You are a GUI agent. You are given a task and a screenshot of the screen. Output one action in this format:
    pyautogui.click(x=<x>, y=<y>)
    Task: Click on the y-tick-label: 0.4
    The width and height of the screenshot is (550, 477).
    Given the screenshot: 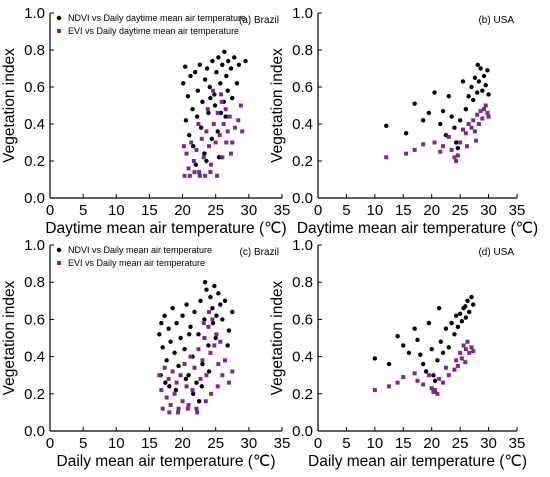 What is the action you would take?
    pyautogui.click(x=34, y=357)
    